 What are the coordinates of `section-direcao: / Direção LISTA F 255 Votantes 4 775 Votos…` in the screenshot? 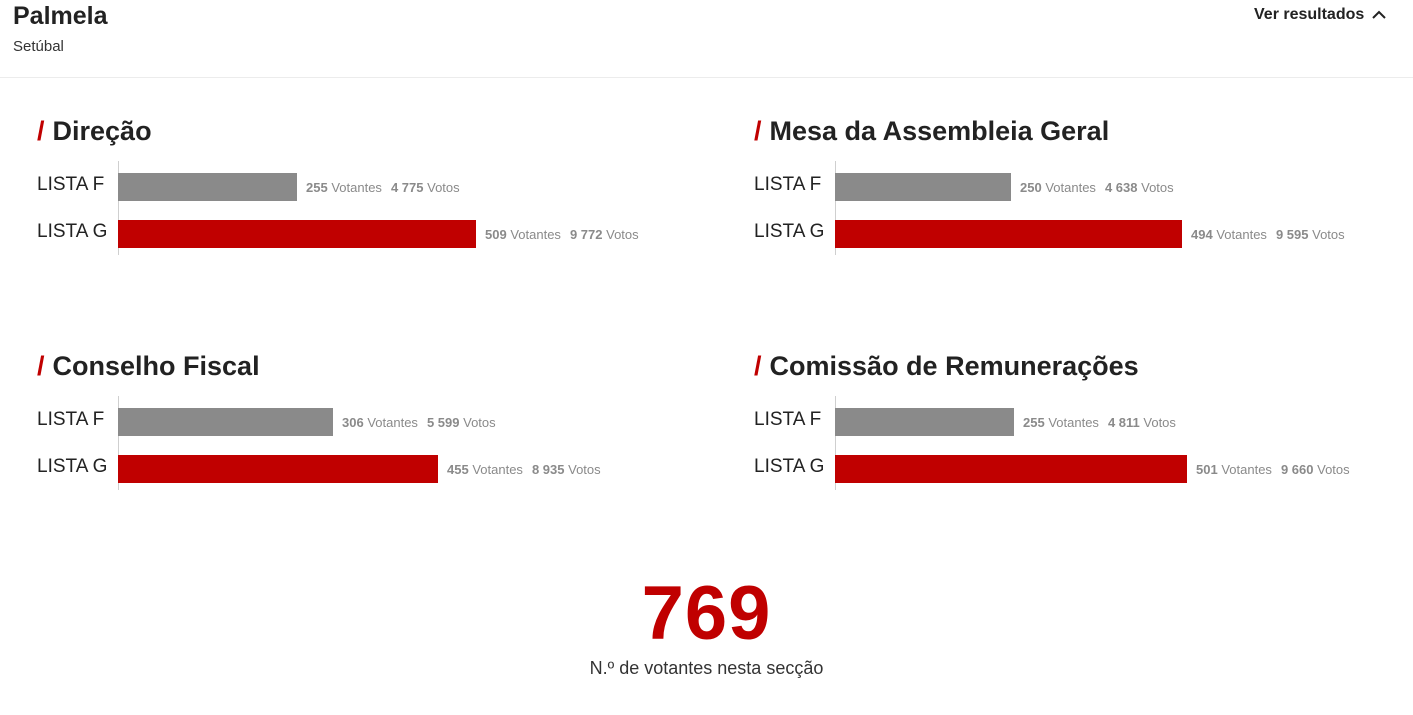 It's located at (357, 196).